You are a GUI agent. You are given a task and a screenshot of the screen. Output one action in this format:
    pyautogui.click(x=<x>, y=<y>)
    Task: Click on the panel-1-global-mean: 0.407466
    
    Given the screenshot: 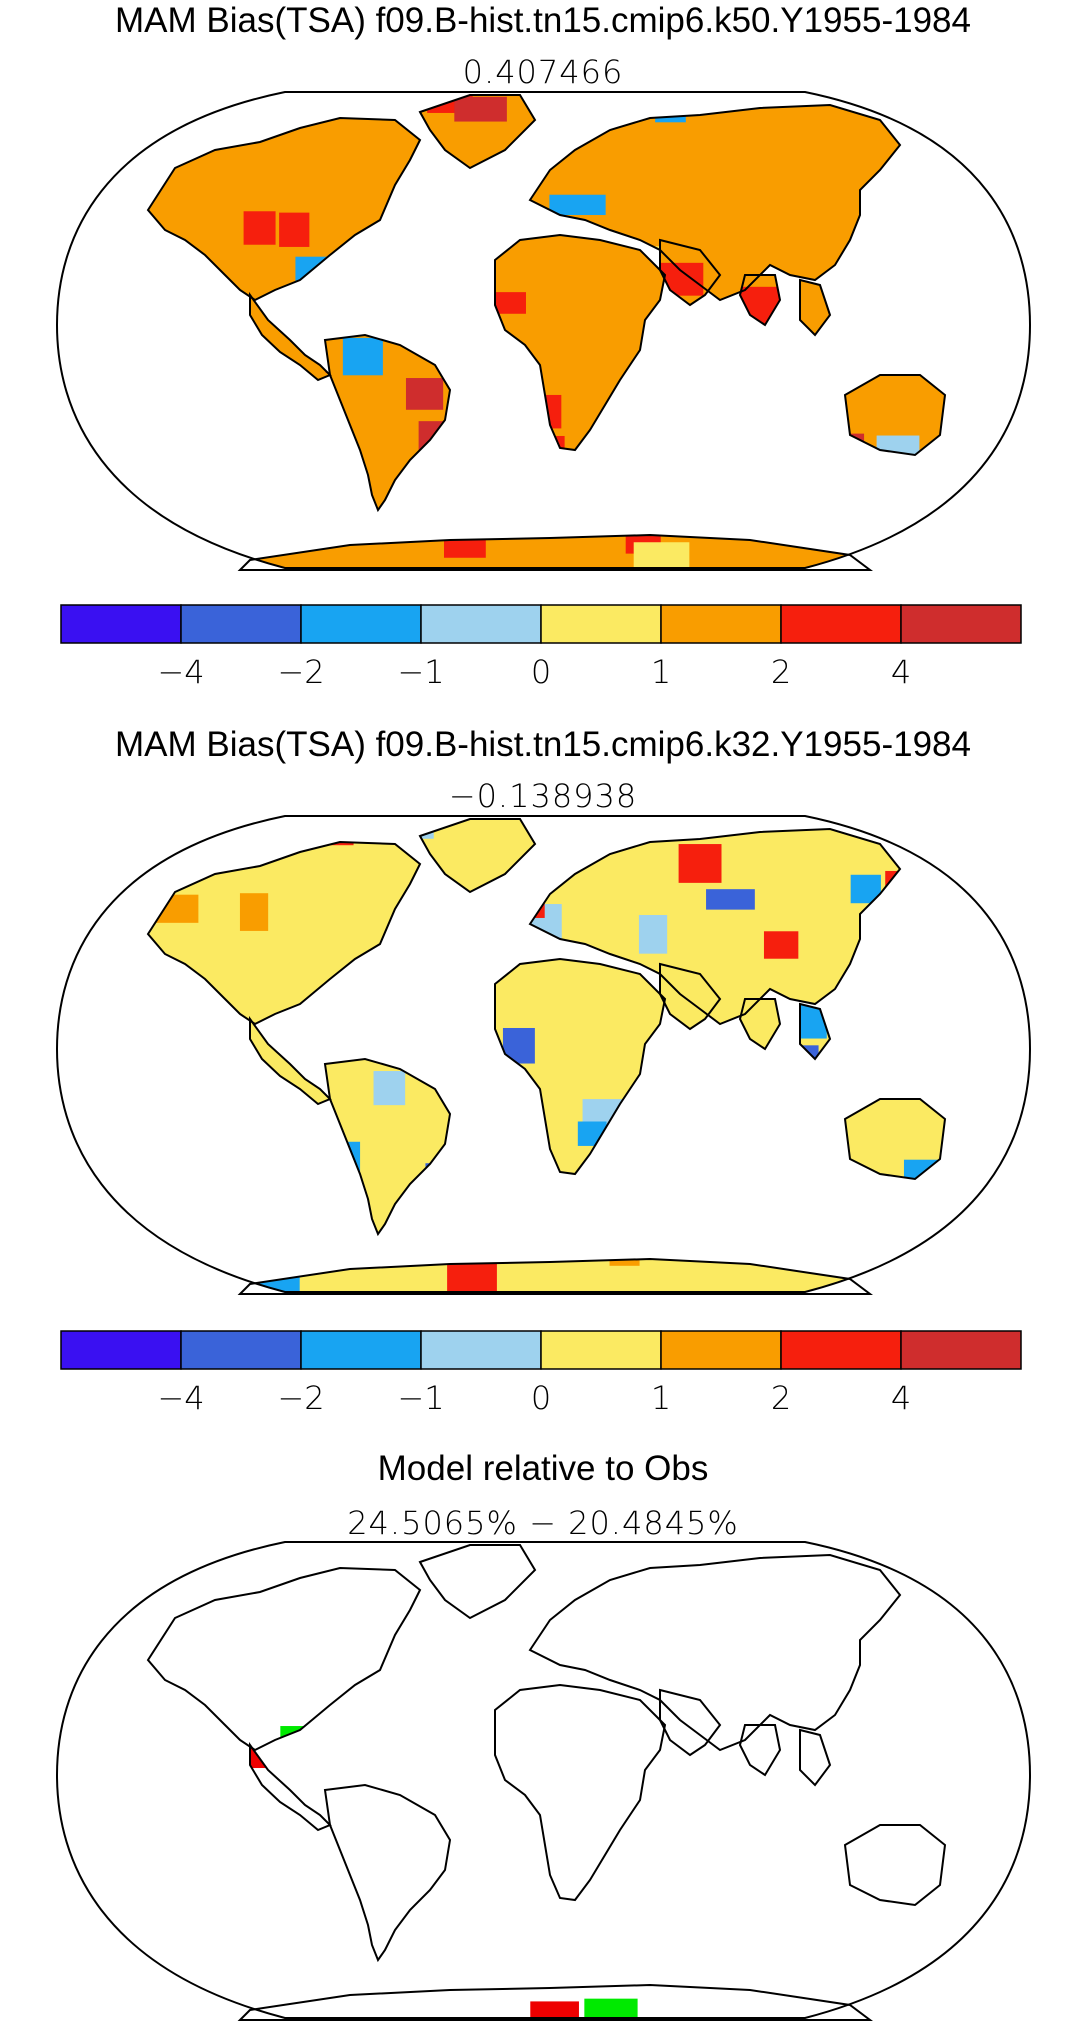 What is the action you would take?
    pyautogui.click(x=543, y=72)
    